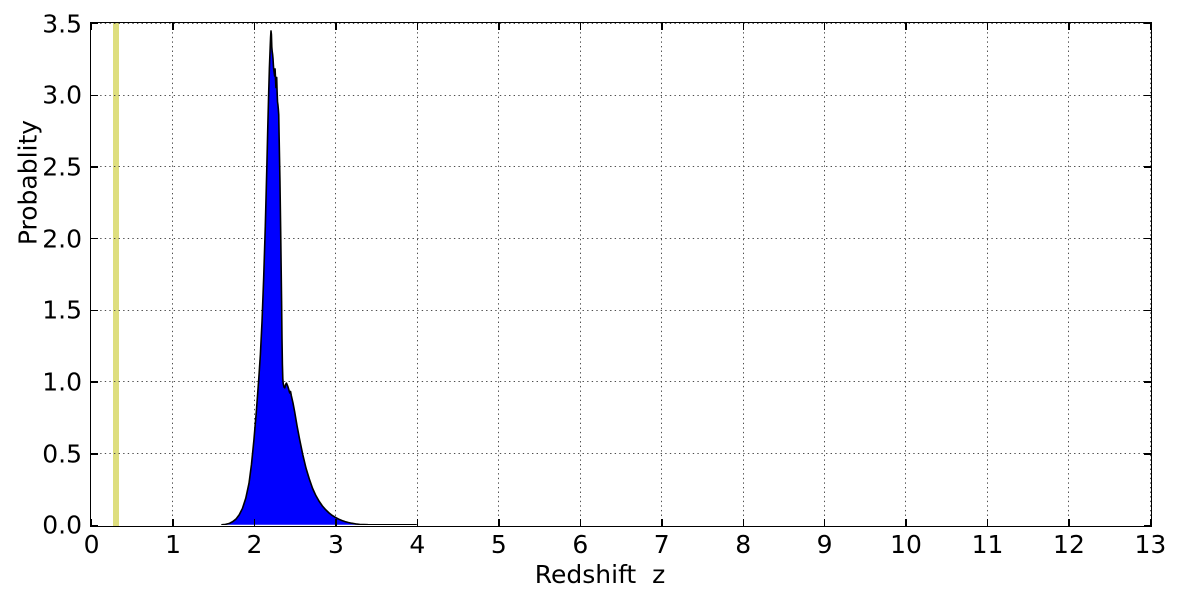 The width and height of the screenshot is (1200, 600). I want to click on pdf-area-fill, so click(303, 277).